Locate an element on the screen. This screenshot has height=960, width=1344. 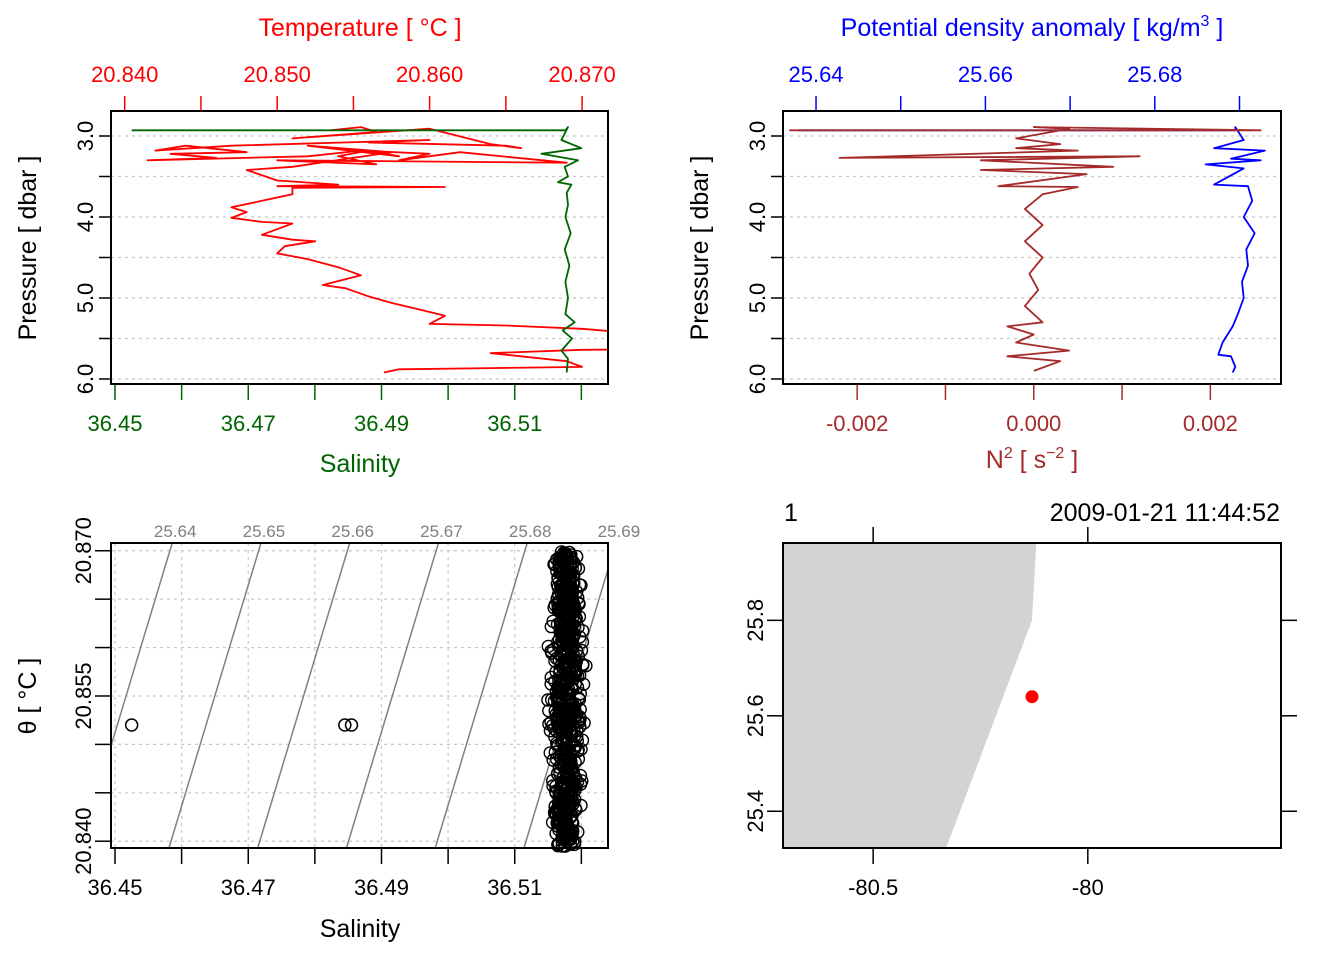
x-tick-label: 36.45 is located at coordinates (114, 887).